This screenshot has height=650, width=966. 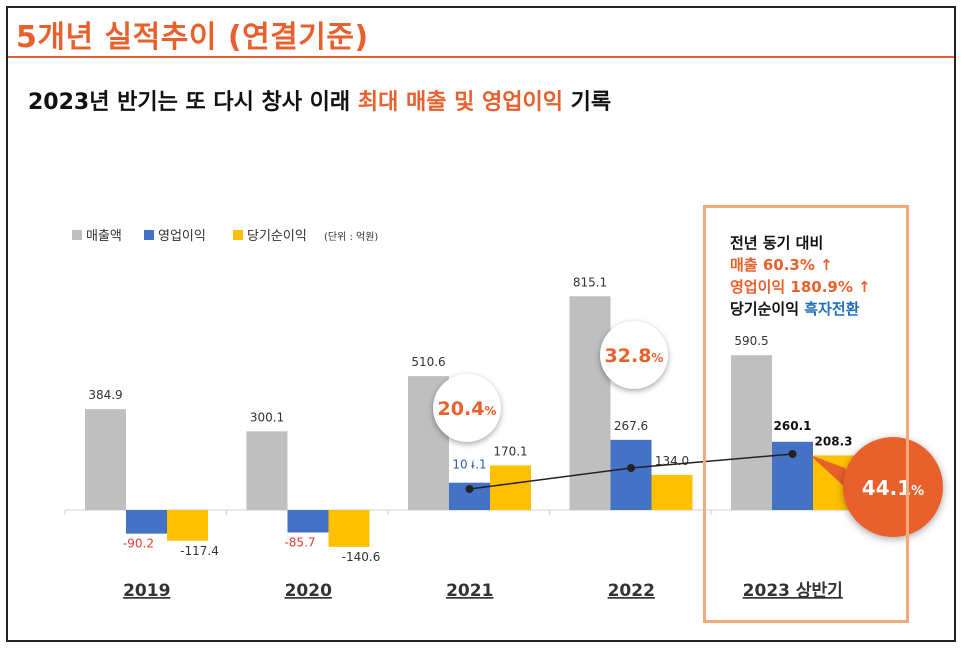 I want to click on category-label: 2023 상반기, so click(x=793, y=591).